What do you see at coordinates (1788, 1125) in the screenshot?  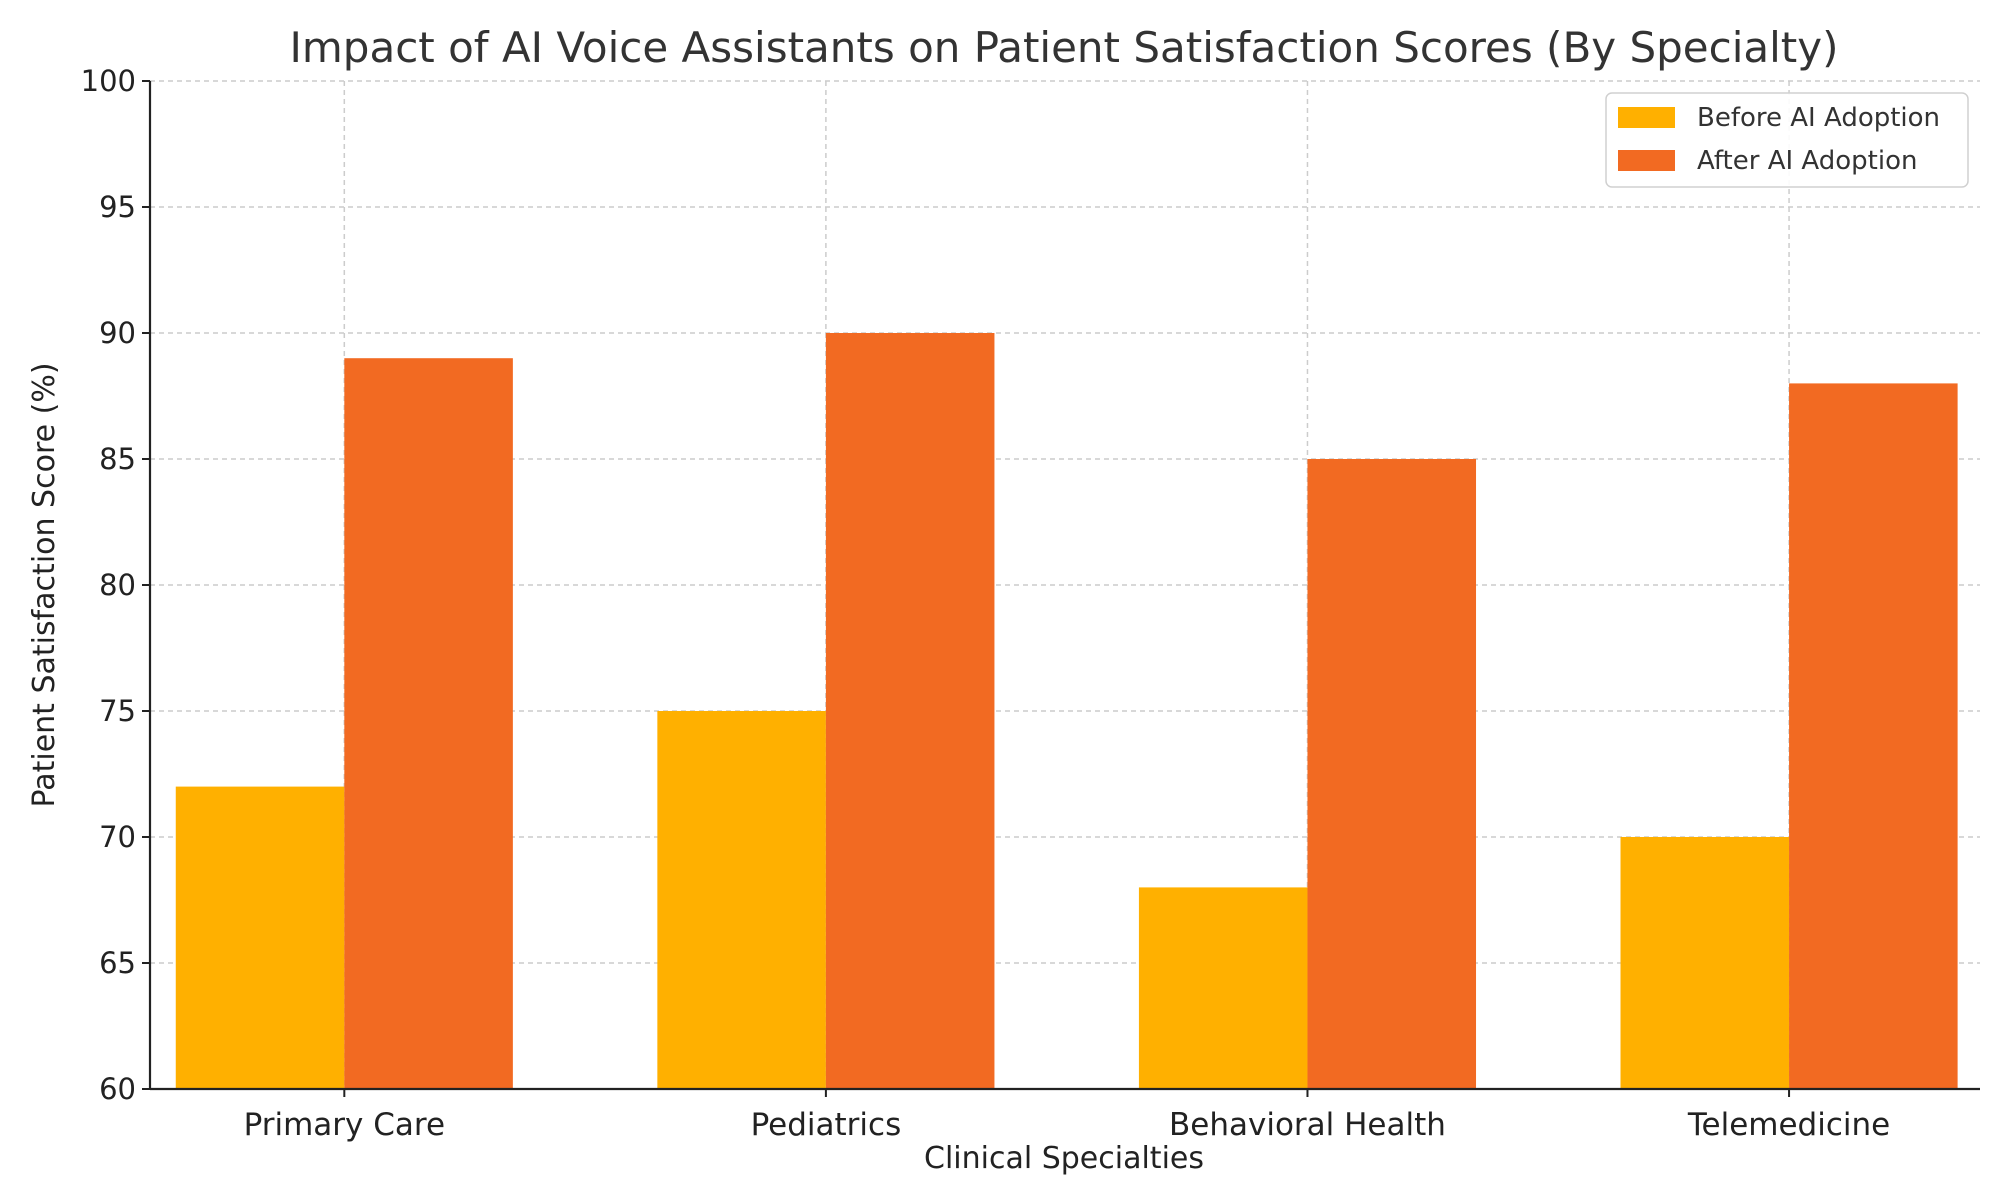 I see `x-tick-label: Telemedicine` at bounding box center [1788, 1125].